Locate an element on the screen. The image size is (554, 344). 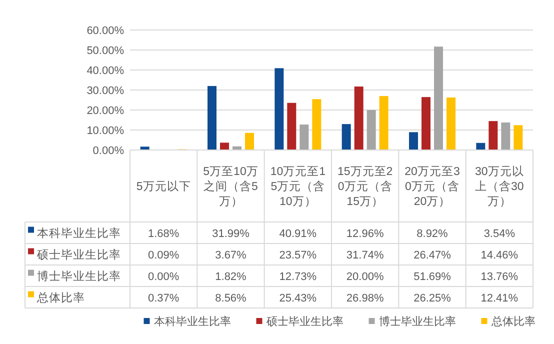
data-label: 14.46% is located at coordinates (499, 255).